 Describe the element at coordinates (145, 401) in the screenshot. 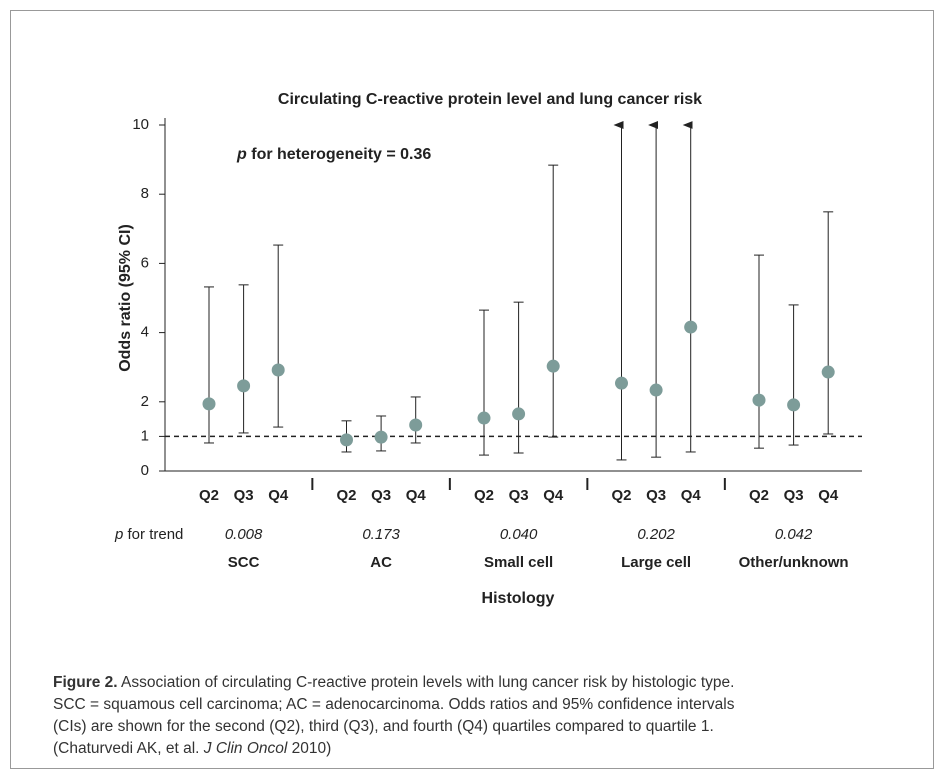

I see `y-tick-label: 2` at that location.